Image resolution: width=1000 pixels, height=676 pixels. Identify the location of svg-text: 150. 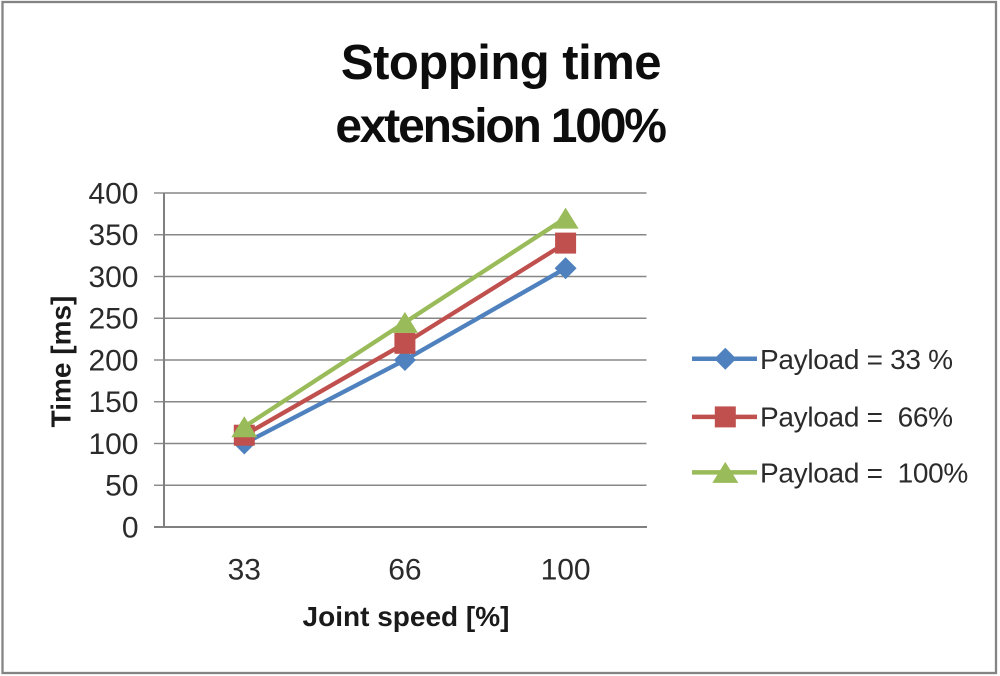
(113, 402).